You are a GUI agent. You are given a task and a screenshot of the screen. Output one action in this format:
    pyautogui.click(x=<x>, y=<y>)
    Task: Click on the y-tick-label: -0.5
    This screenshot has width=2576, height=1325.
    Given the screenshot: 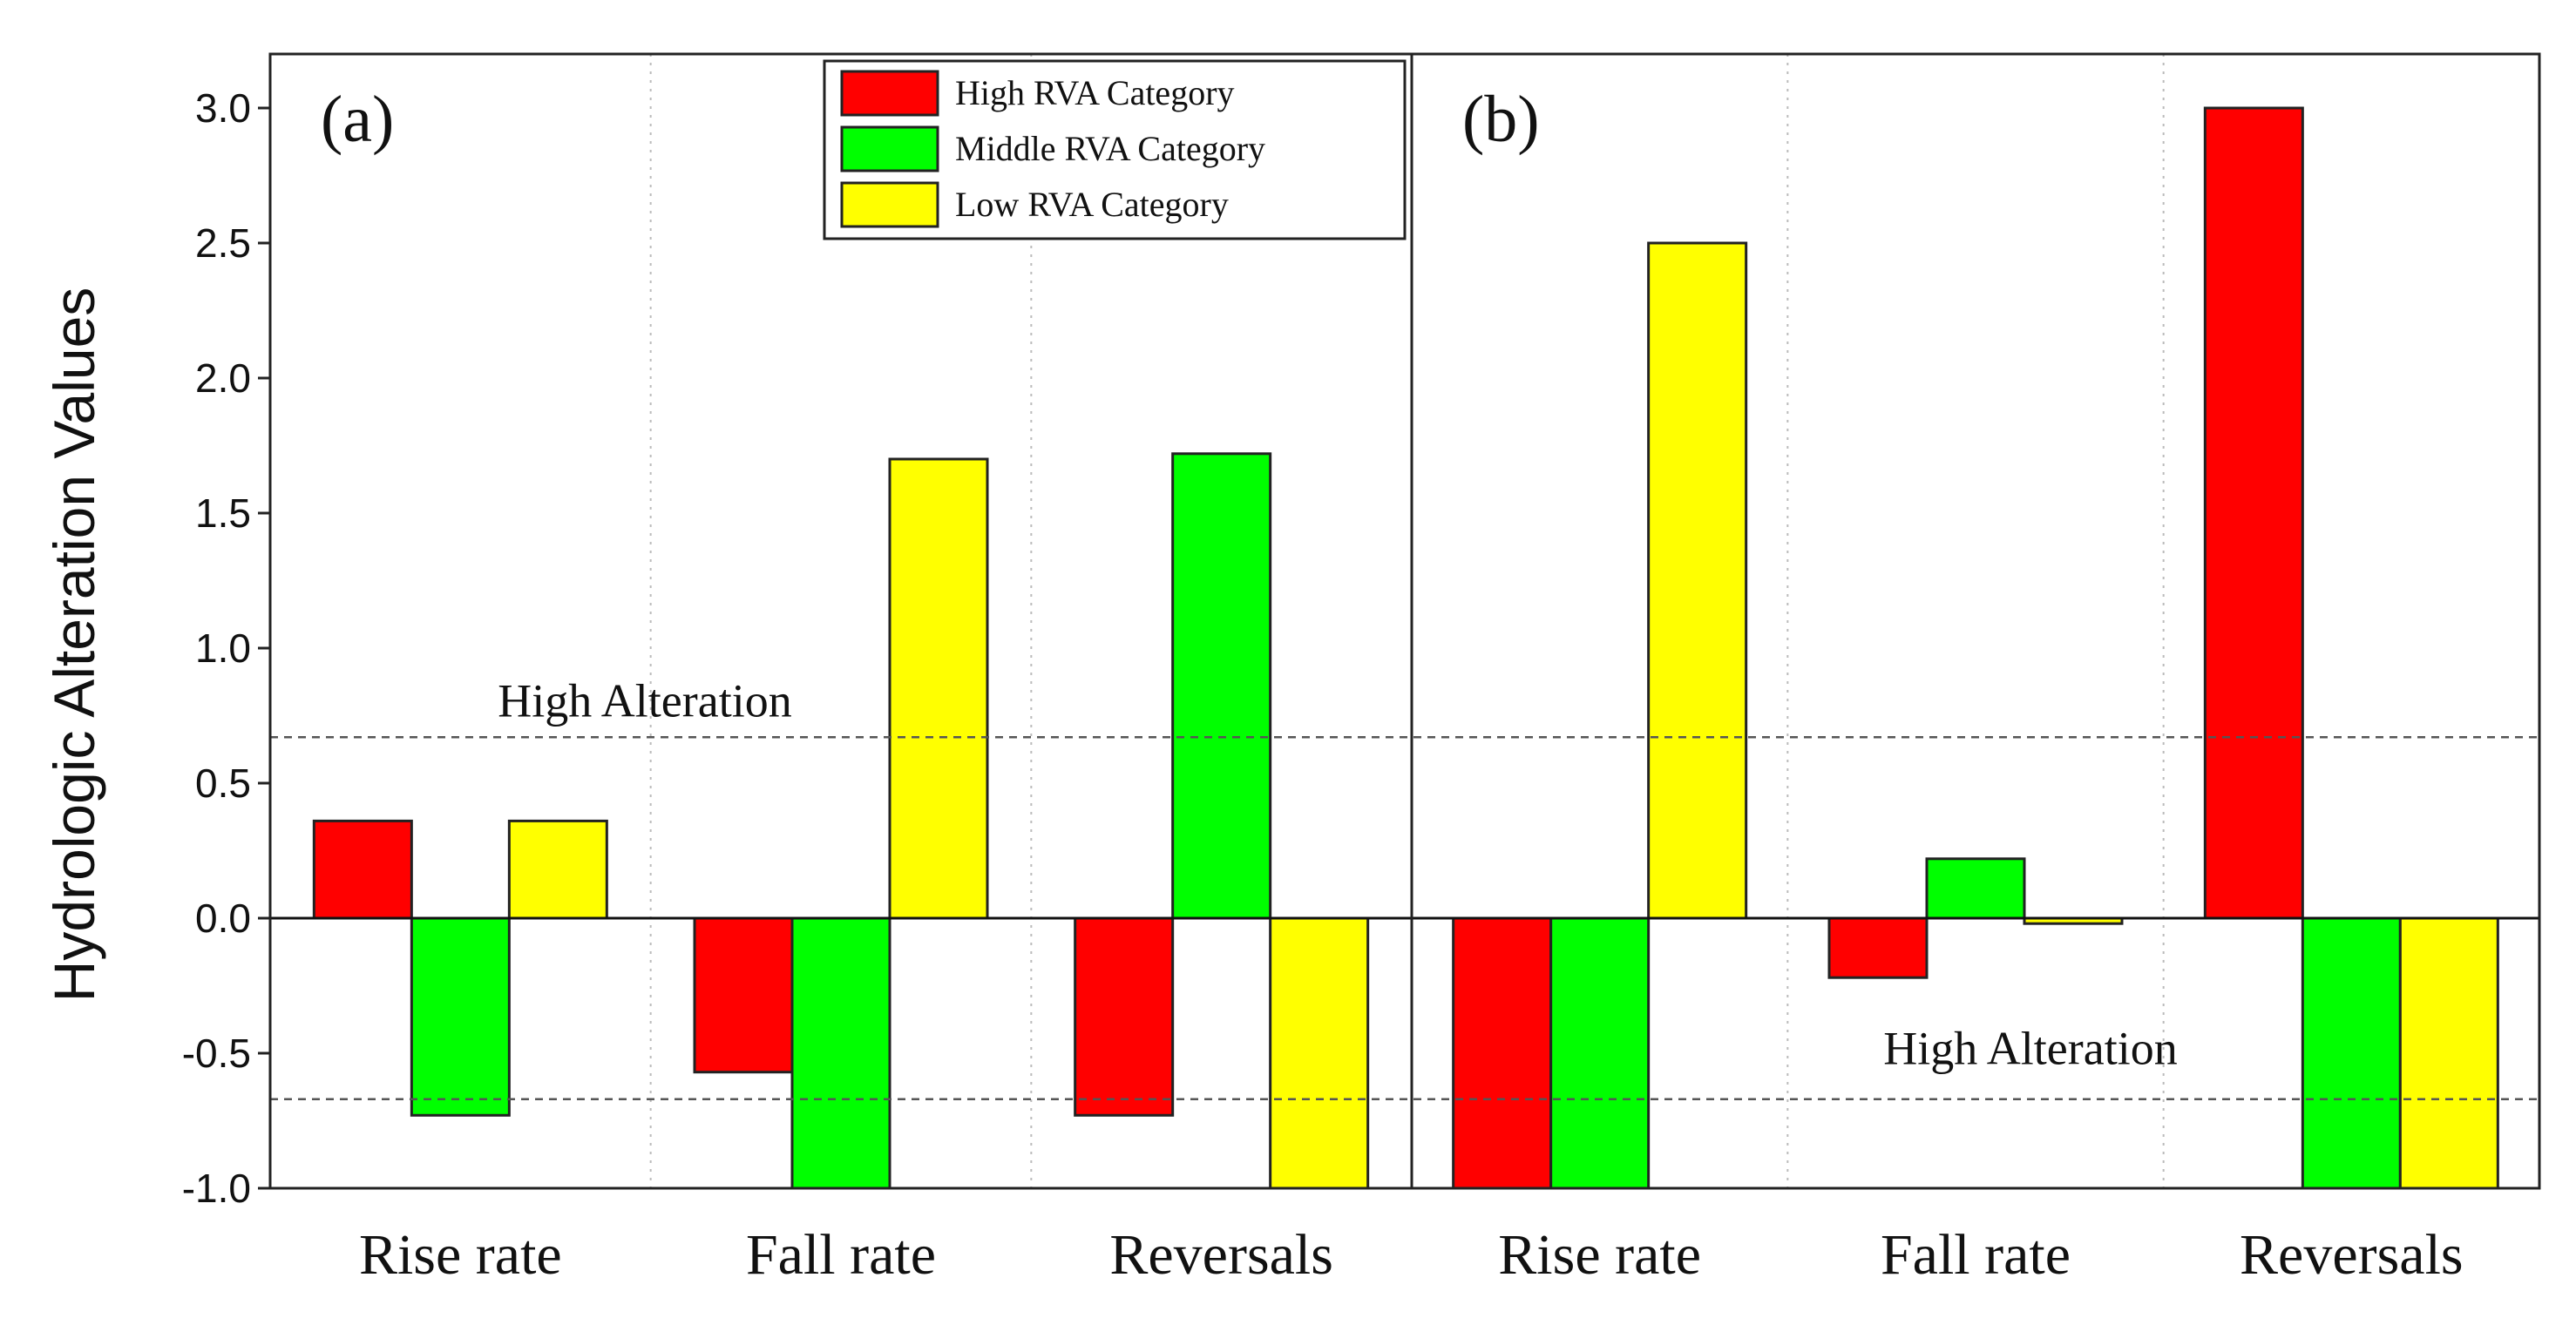 What is the action you would take?
    pyautogui.click(x=217, y=1053)
    